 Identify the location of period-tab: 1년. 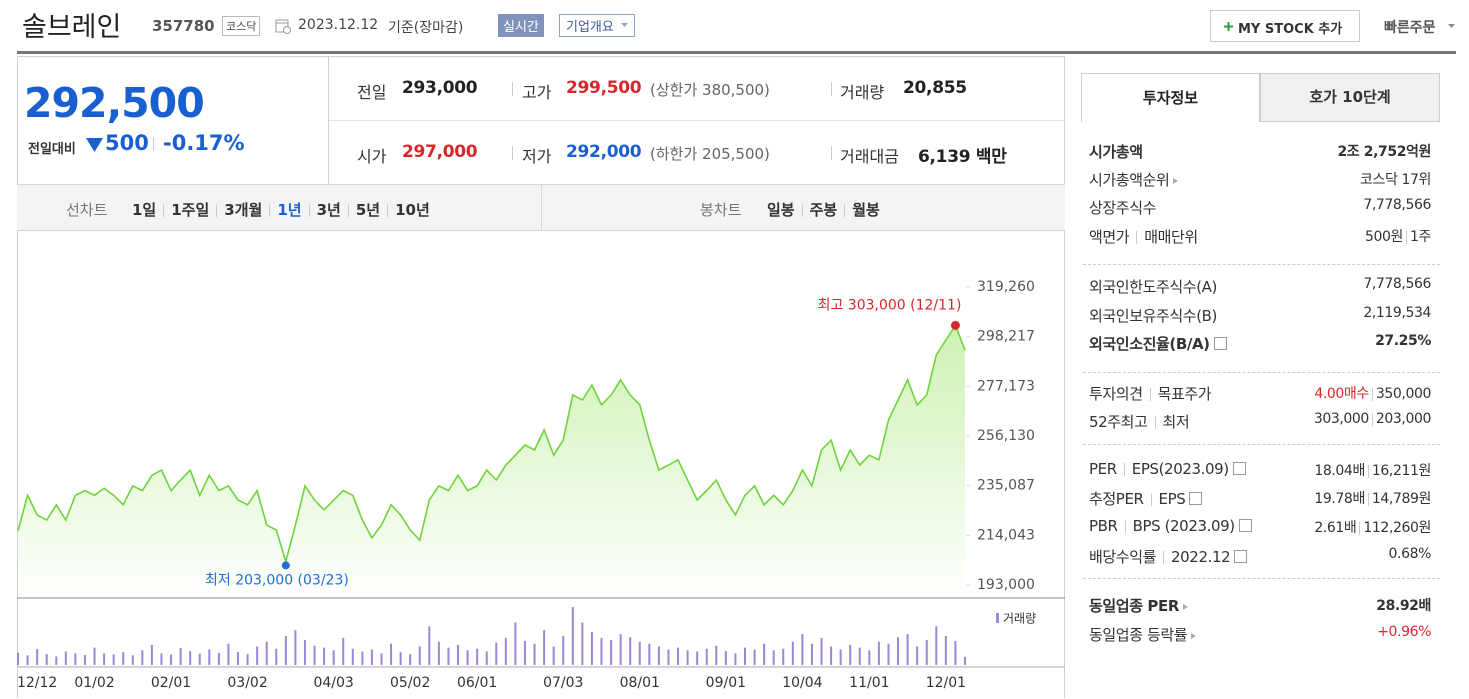
(289, 210).